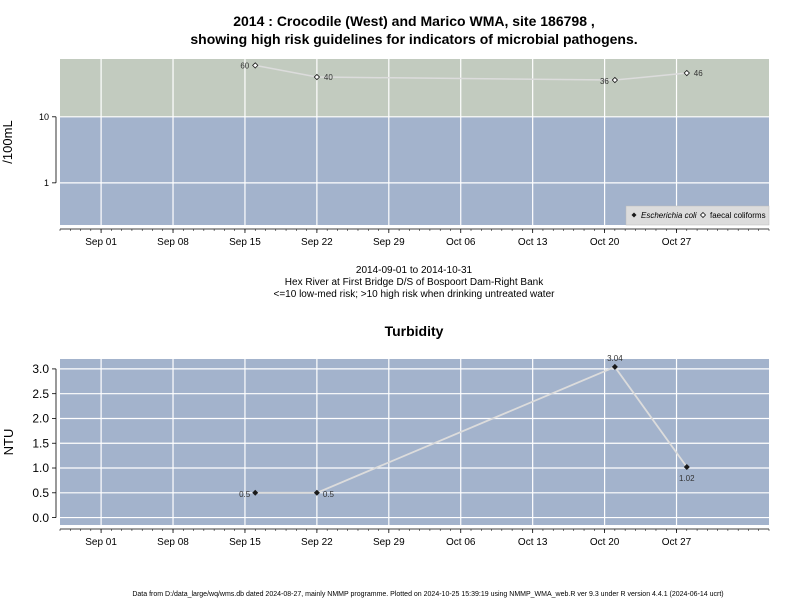 This screenshot has height=600, width=800. I want to click on microbial-marks: 60 40 36 46, so click(471, 73).